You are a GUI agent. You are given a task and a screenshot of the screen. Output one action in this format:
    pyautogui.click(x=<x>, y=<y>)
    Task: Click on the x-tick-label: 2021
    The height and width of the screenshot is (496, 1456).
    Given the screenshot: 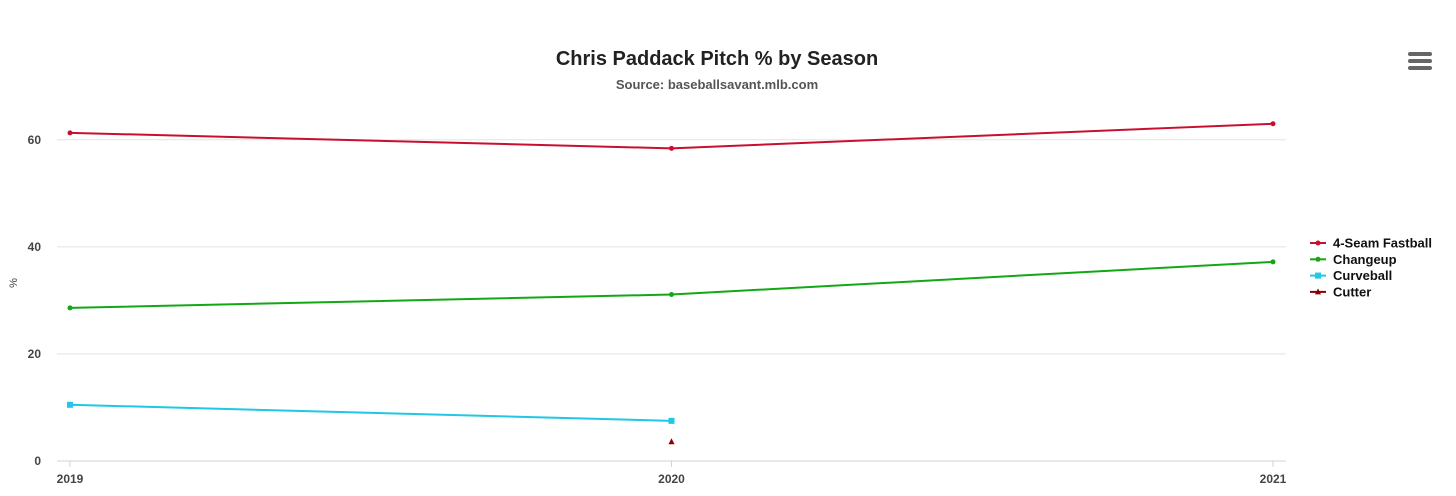 What is the action you would take?
    pyautogui.click(x=1273, y=479)
    